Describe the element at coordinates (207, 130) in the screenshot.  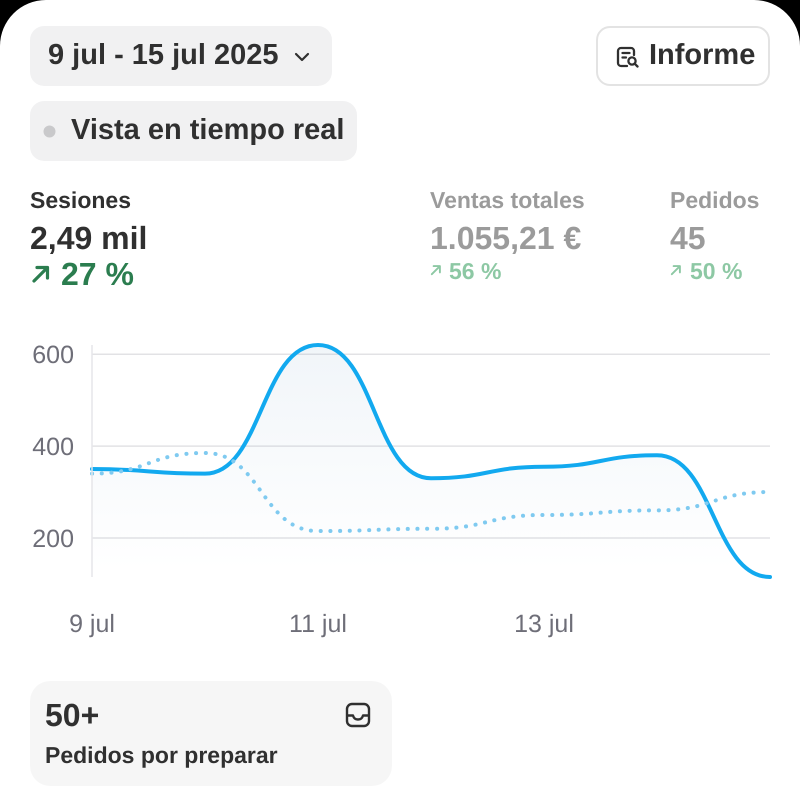
I see `text: Vista en tiempo real` at that location.